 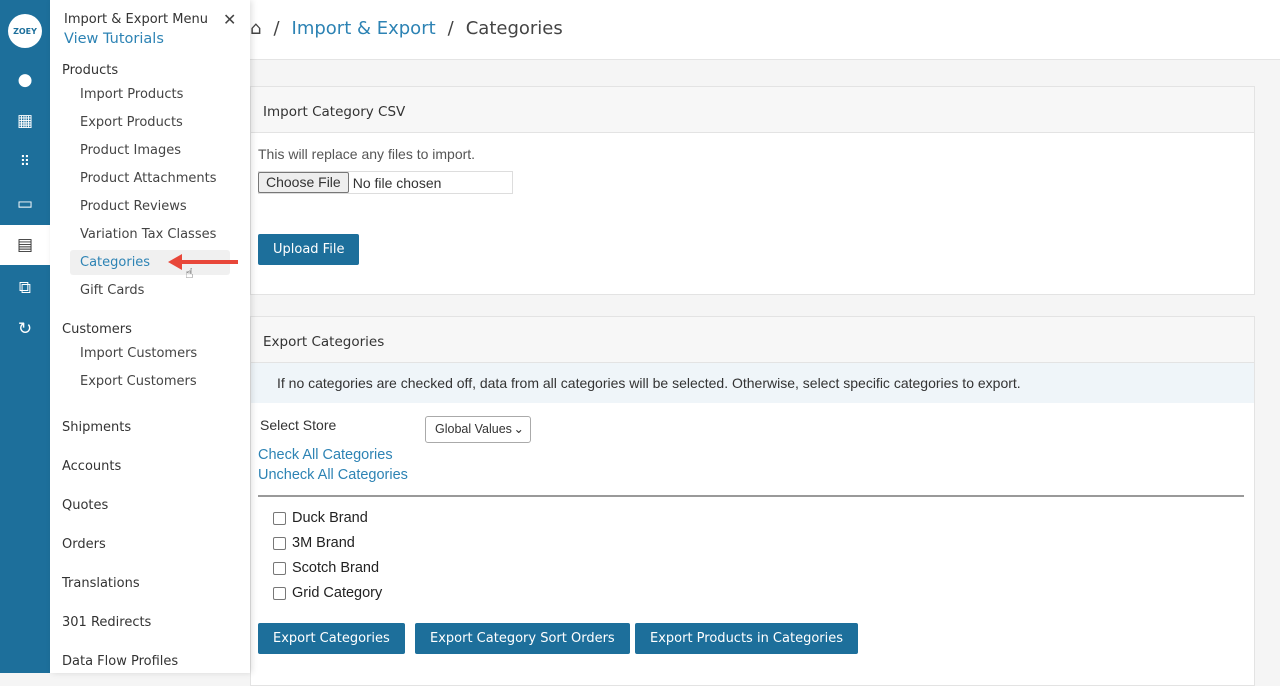 I want to click on breadcrumb-import-export: Import & Export, so click(x=363, y=28).